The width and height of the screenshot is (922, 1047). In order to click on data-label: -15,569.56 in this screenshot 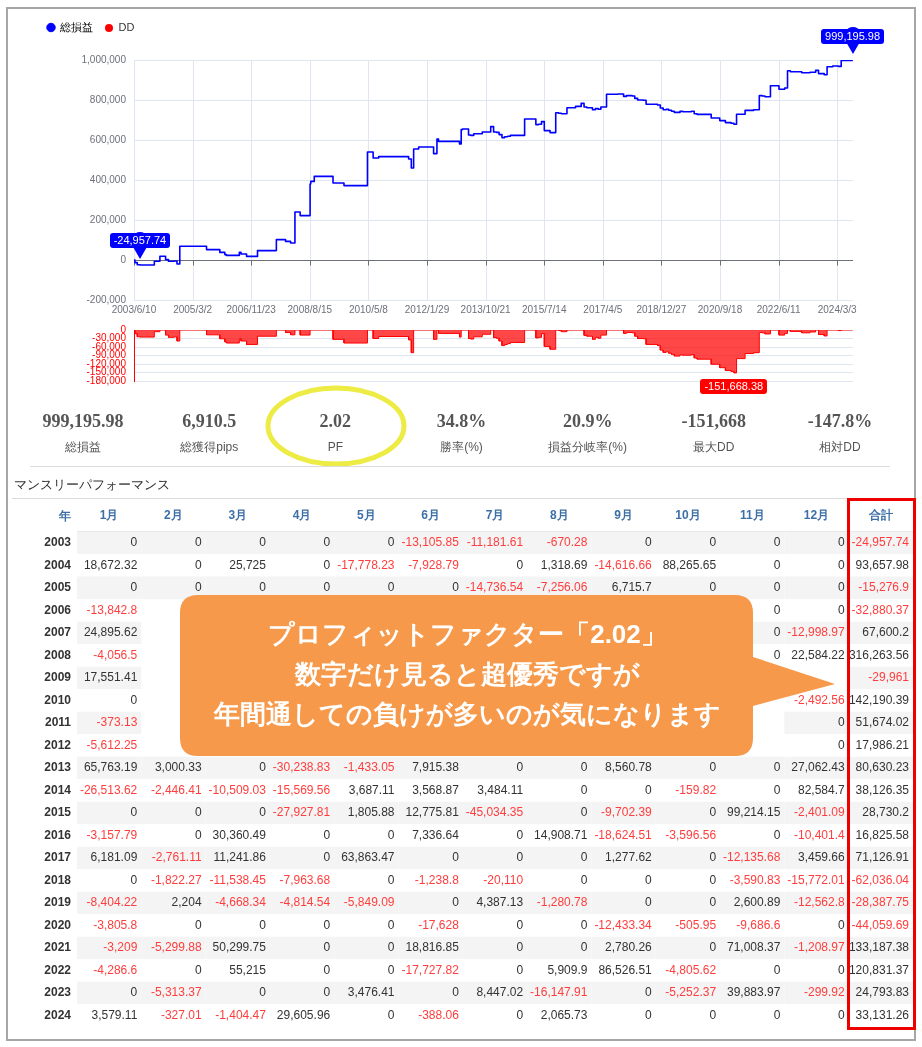, I will do `click(301, 789)`.